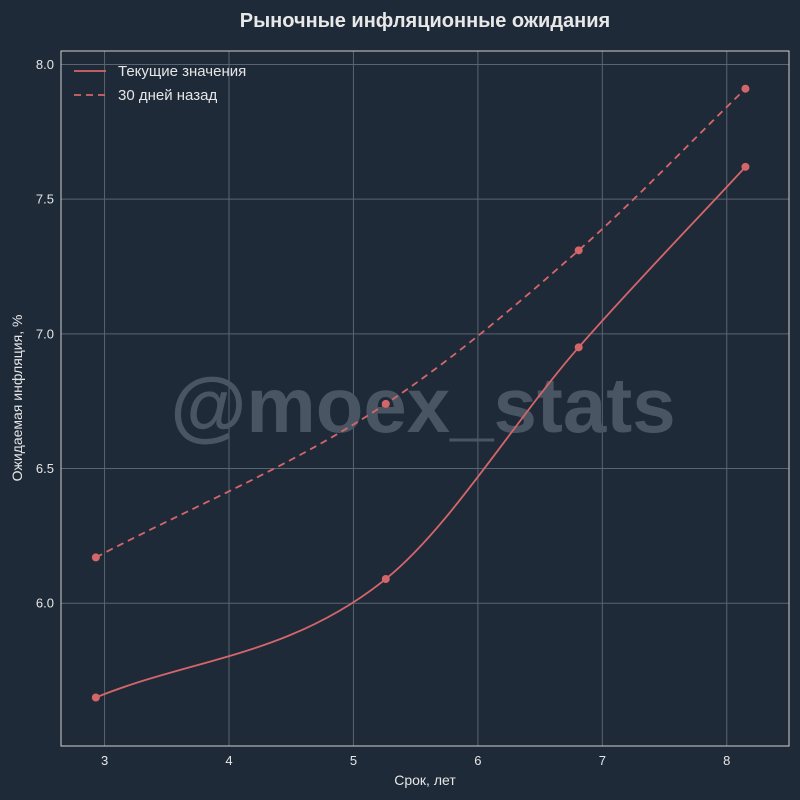  I want to click on watermark-text: @moex_stats, so click(422, 405).